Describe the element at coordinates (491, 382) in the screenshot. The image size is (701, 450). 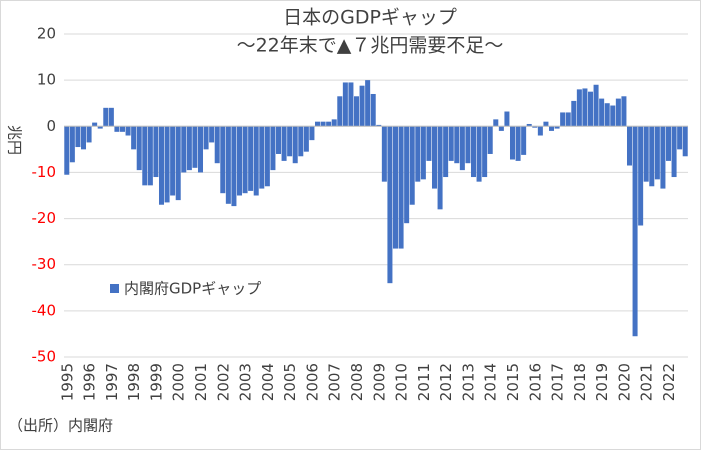
I see `x-tick-label: 2014` at that location.